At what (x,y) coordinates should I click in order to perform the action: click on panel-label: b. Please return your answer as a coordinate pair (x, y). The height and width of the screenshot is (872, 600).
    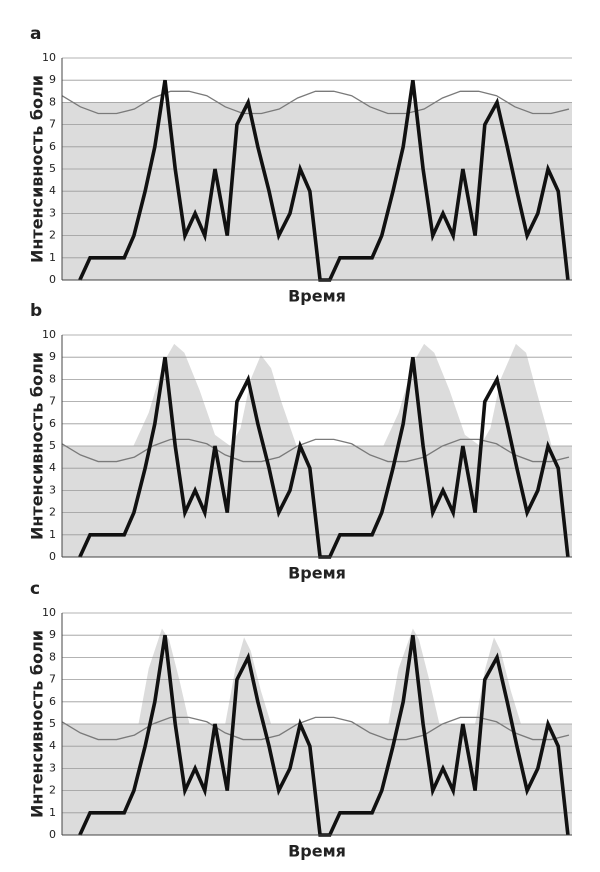
    Looking at the image, I should click on (36, 311).